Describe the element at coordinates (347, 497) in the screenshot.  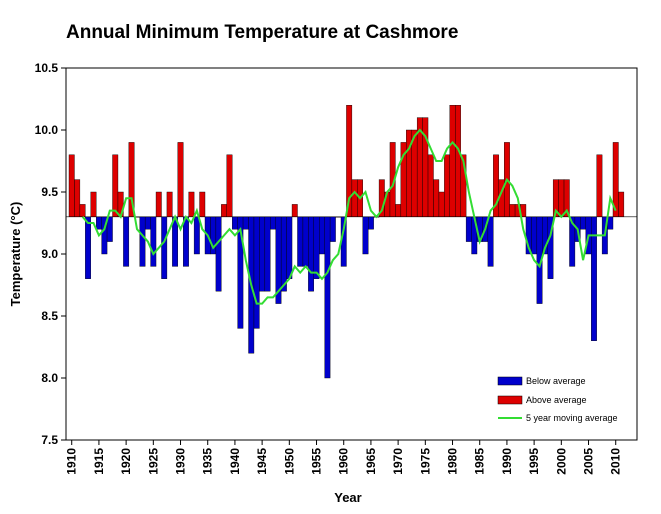
I see `x-axis-label: Year` at that location.